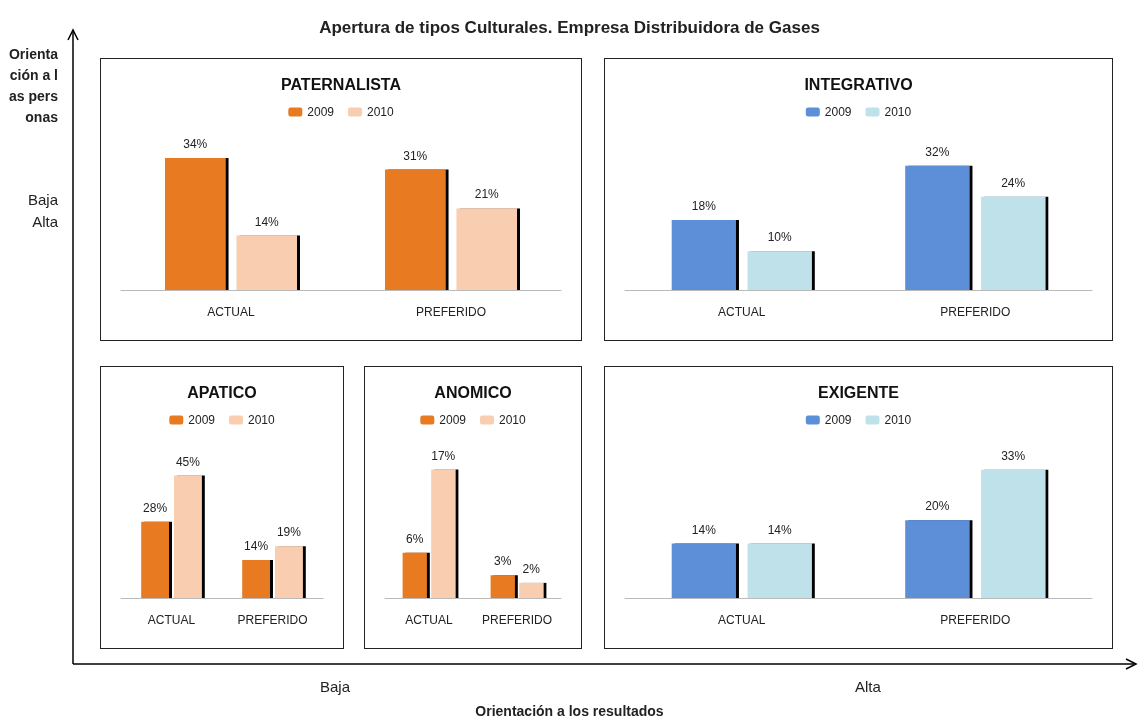 This screenshot has height=724, width=1139. Describe the element at coordinates (531, 568) in the screenshot. I see `data-label: 2%` at that location.